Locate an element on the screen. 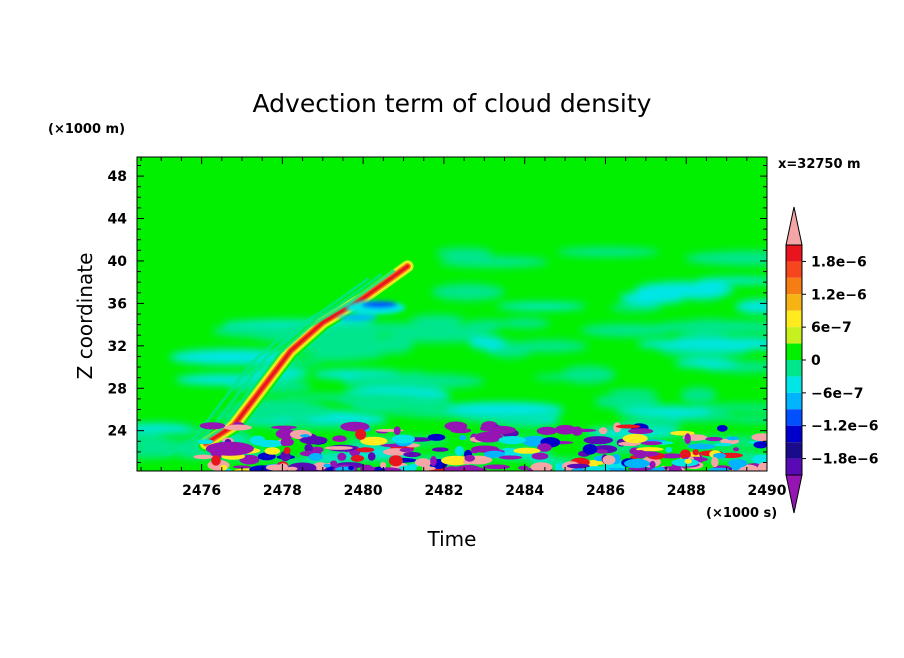 The height and width of the screenshot is (658, 904). turbulent-layer is located at coordinates (480, 446).